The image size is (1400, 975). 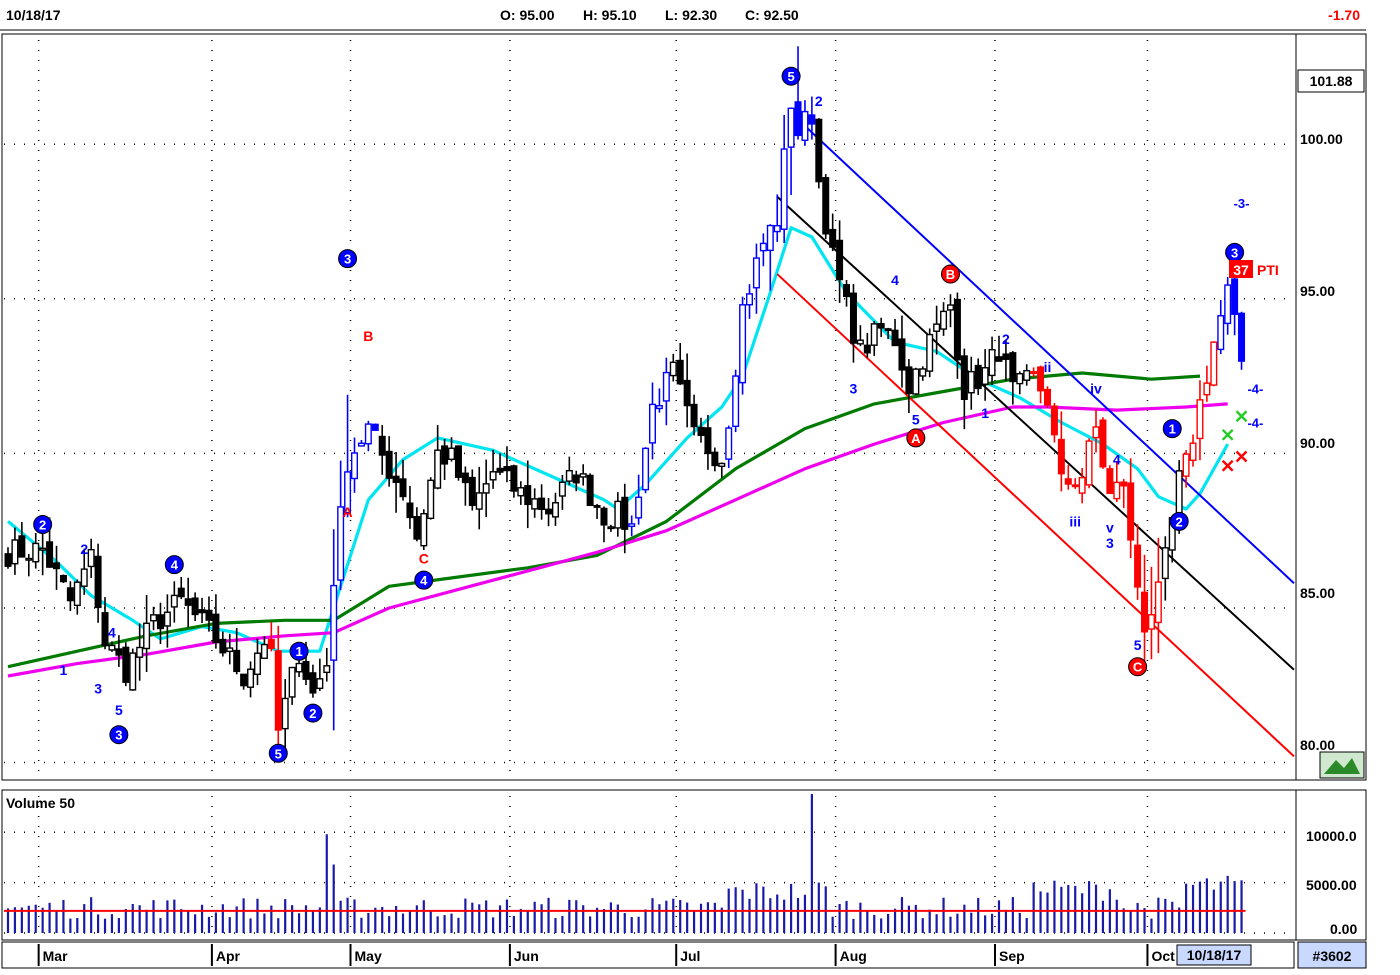 I want to click on volume-bars, so click(x=625, y=863).